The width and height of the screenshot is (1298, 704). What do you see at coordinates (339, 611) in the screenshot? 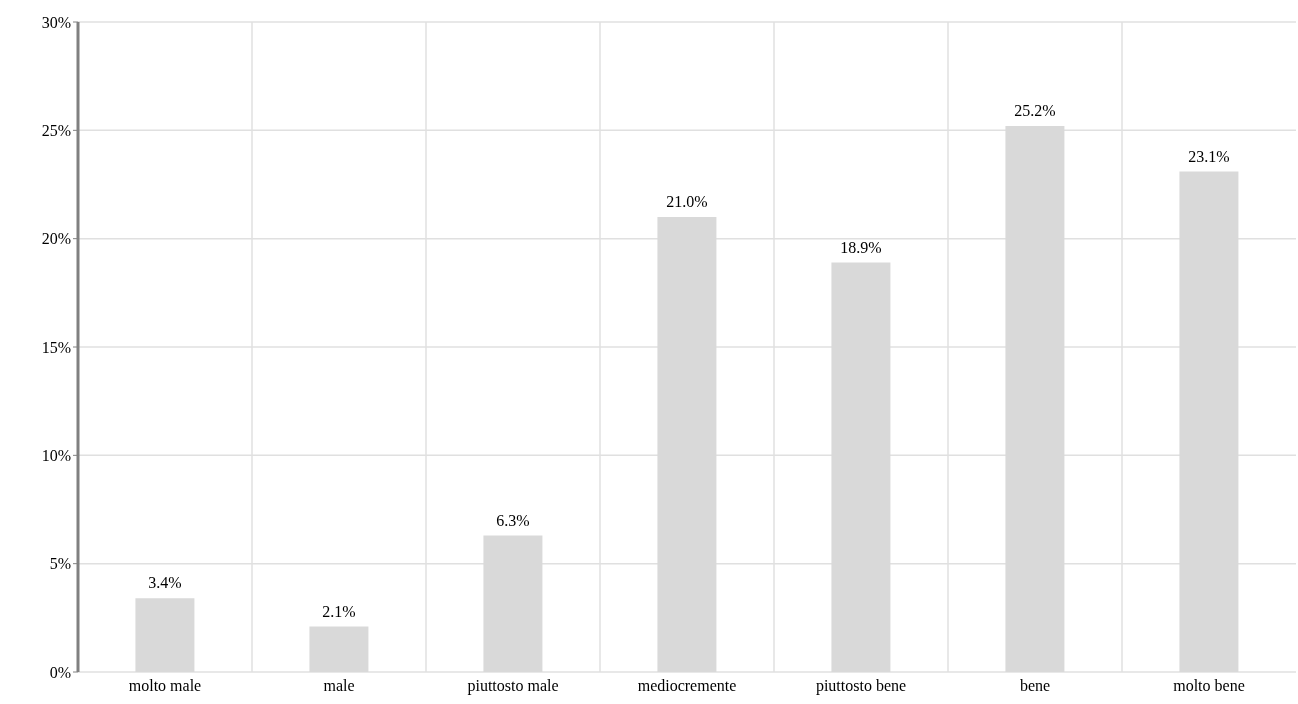
I see `data-label: 2.1%` at bounding box center [339, 611].